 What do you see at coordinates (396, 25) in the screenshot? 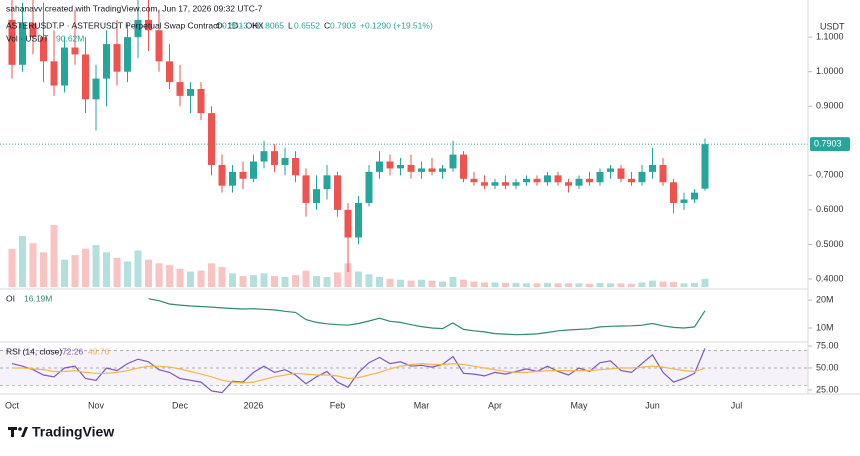
I see `change: +0.1290 (+19.51%)` at bounding box center [396, 25].